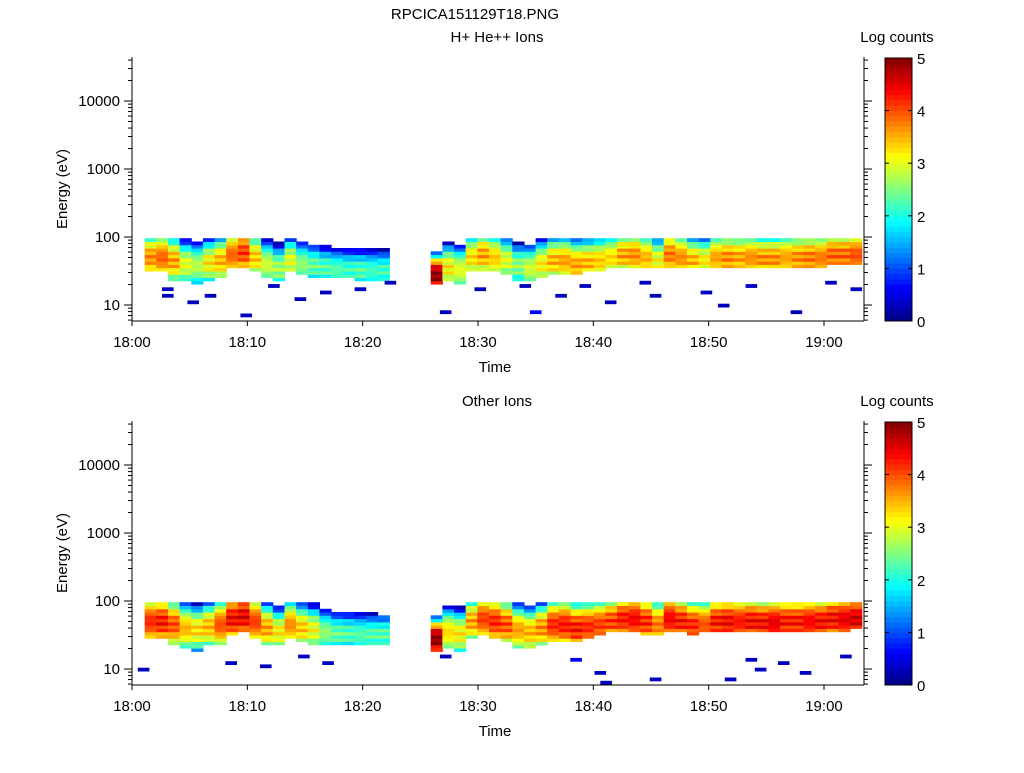  I want to click on colorbar: 0 1 2 3 4 5 Log counts, so click(896, 180).